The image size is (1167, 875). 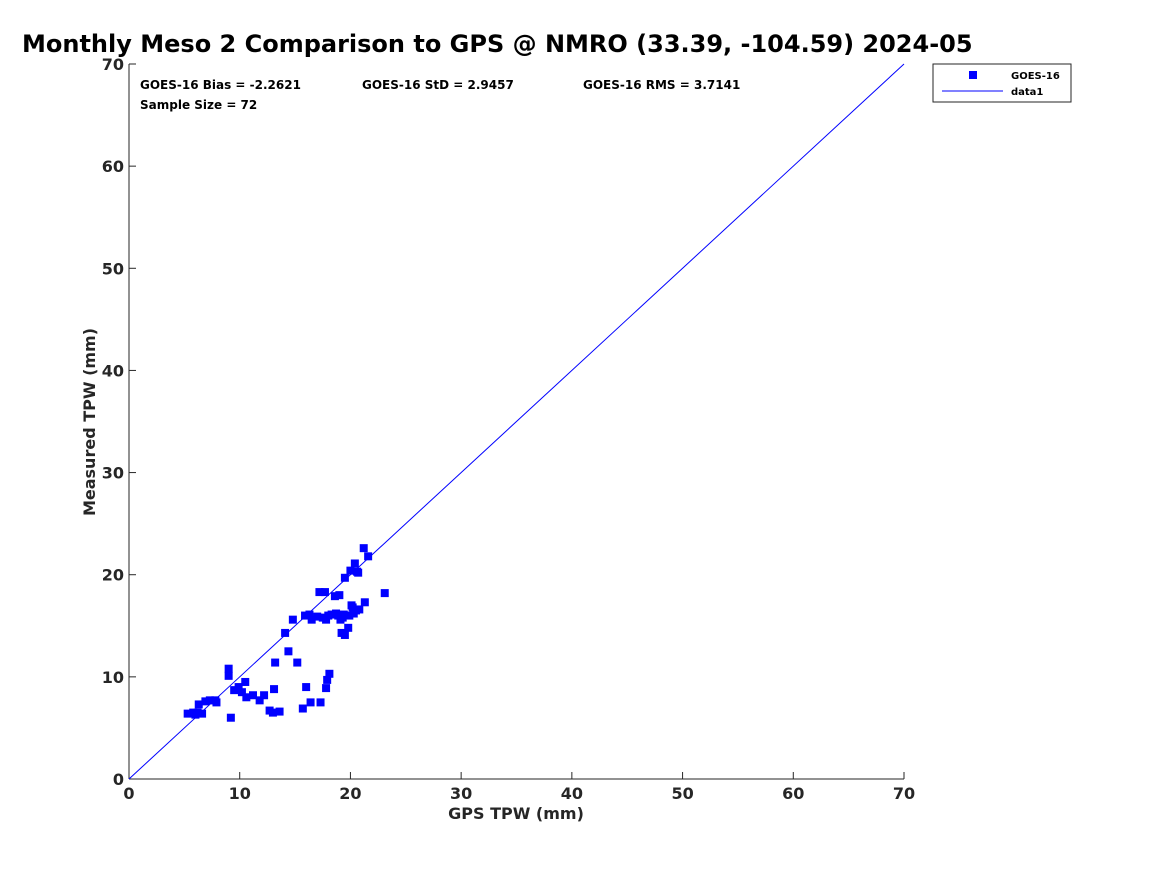 What do you see at coordinates (350, 793) in the screenshot?
I see `x-tick-label: 20` at bounding box center [350, 793].